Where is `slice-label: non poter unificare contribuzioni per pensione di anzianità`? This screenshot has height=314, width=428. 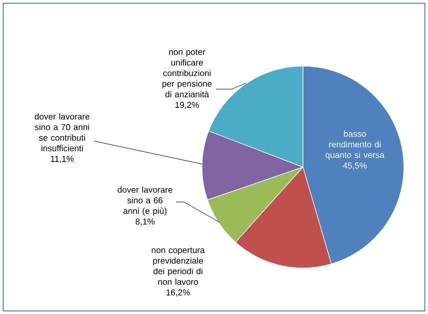 slice-label: non poter unificare contribuzioni per pensione di anzianità is located at coordinates (187, 73).